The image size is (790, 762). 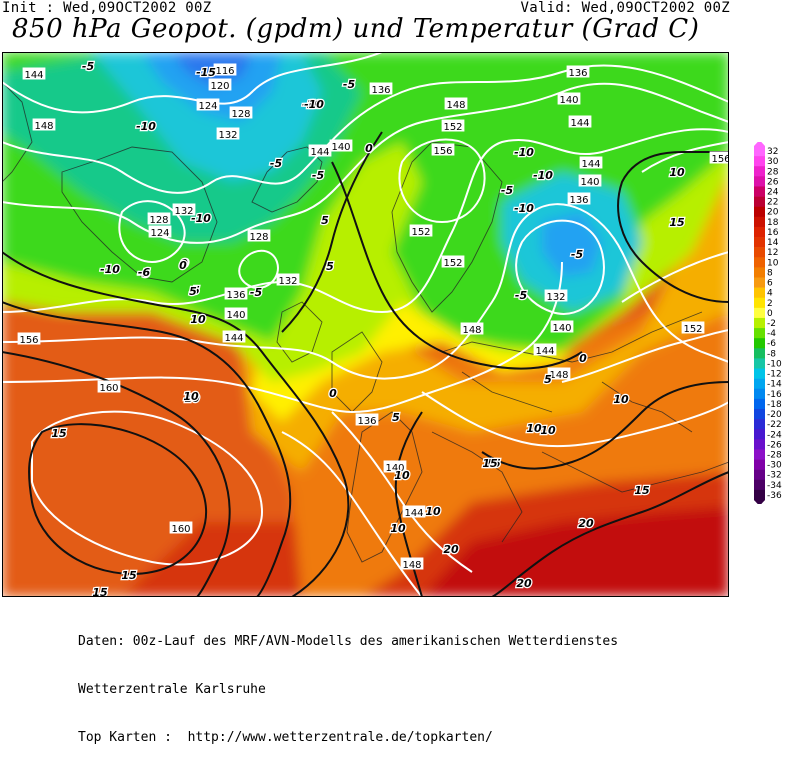 What do you see at coordinates (774, 395) in the screenshot?
I see `legend-label: -16` at bounding box center [774, 395].